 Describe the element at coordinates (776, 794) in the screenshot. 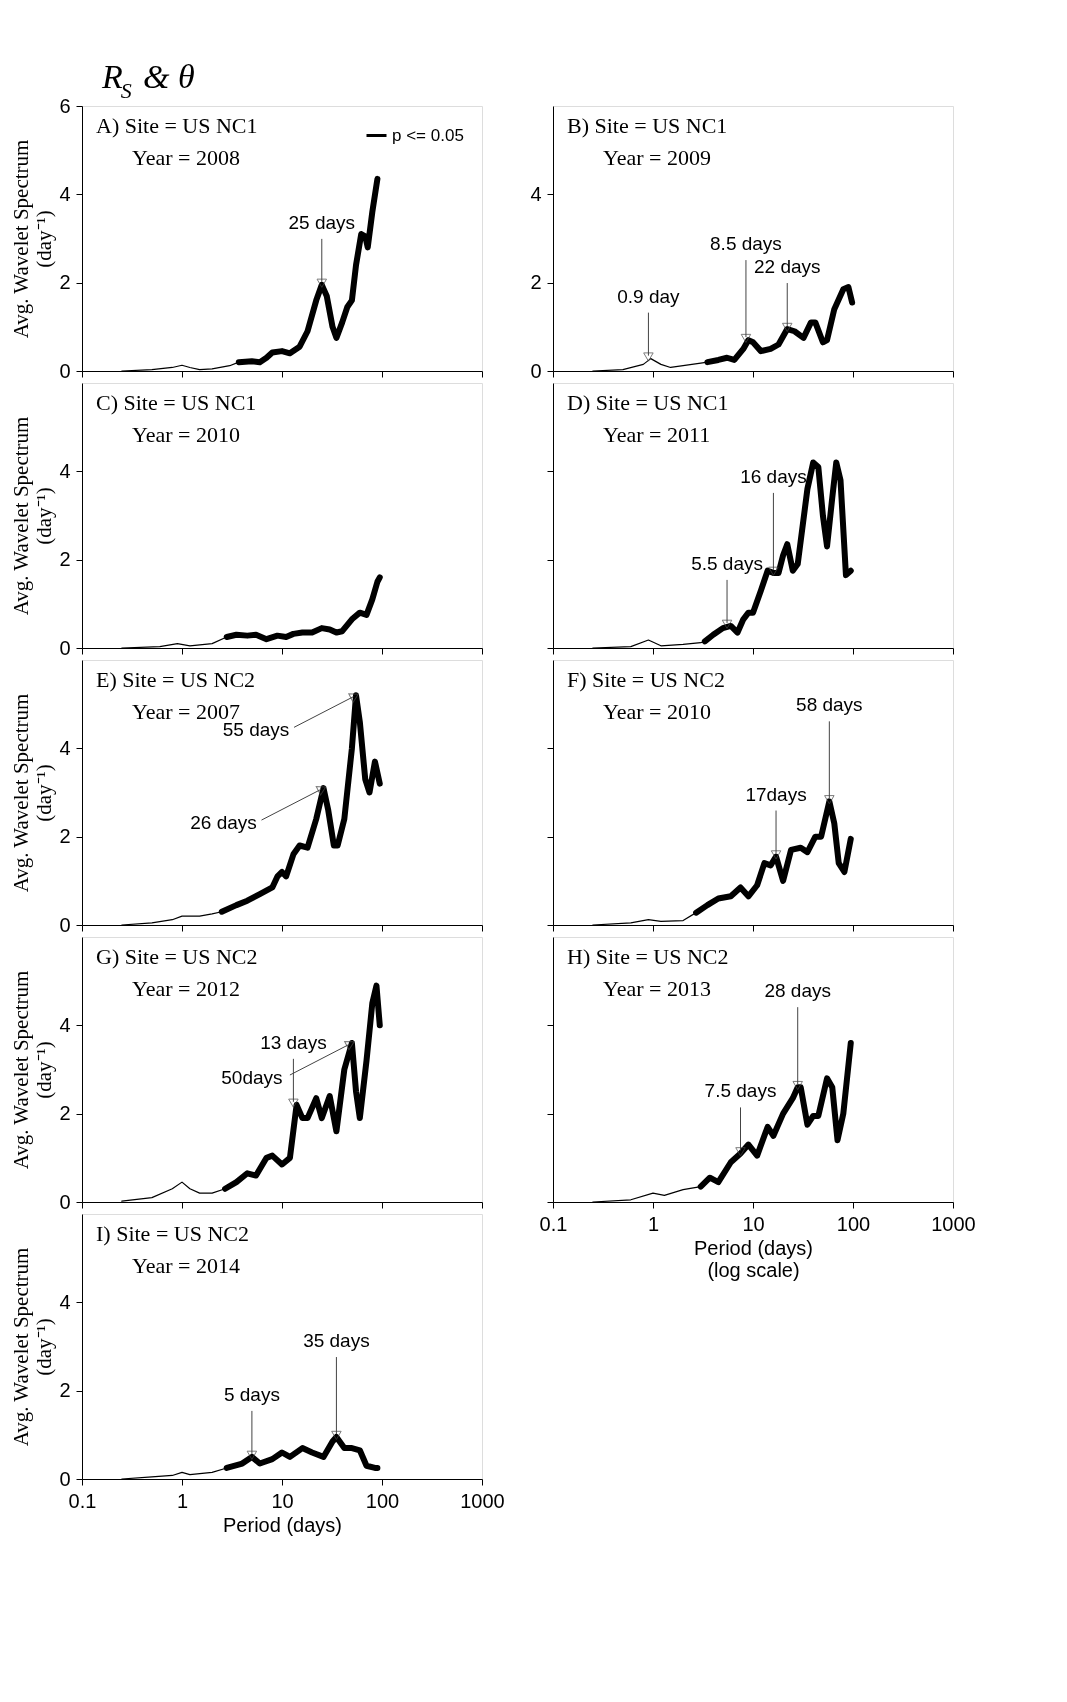

I see `annotation: 17days` at that location.